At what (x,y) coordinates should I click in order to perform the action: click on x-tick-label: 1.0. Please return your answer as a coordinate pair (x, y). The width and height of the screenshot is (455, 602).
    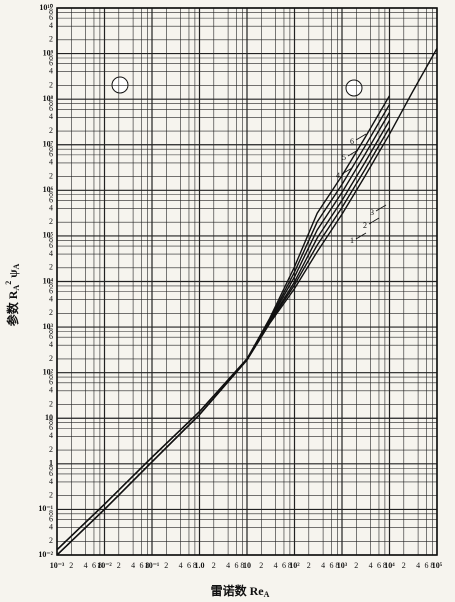
    Looking at the image, I should click on (200, 565).